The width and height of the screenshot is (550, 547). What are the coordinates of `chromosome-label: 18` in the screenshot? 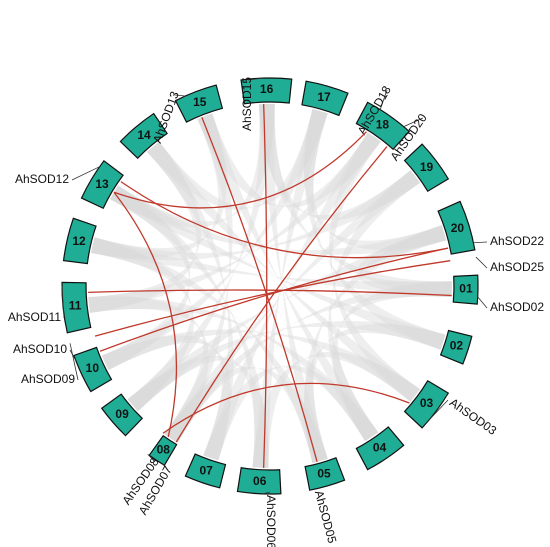 It's located at (383, 125).